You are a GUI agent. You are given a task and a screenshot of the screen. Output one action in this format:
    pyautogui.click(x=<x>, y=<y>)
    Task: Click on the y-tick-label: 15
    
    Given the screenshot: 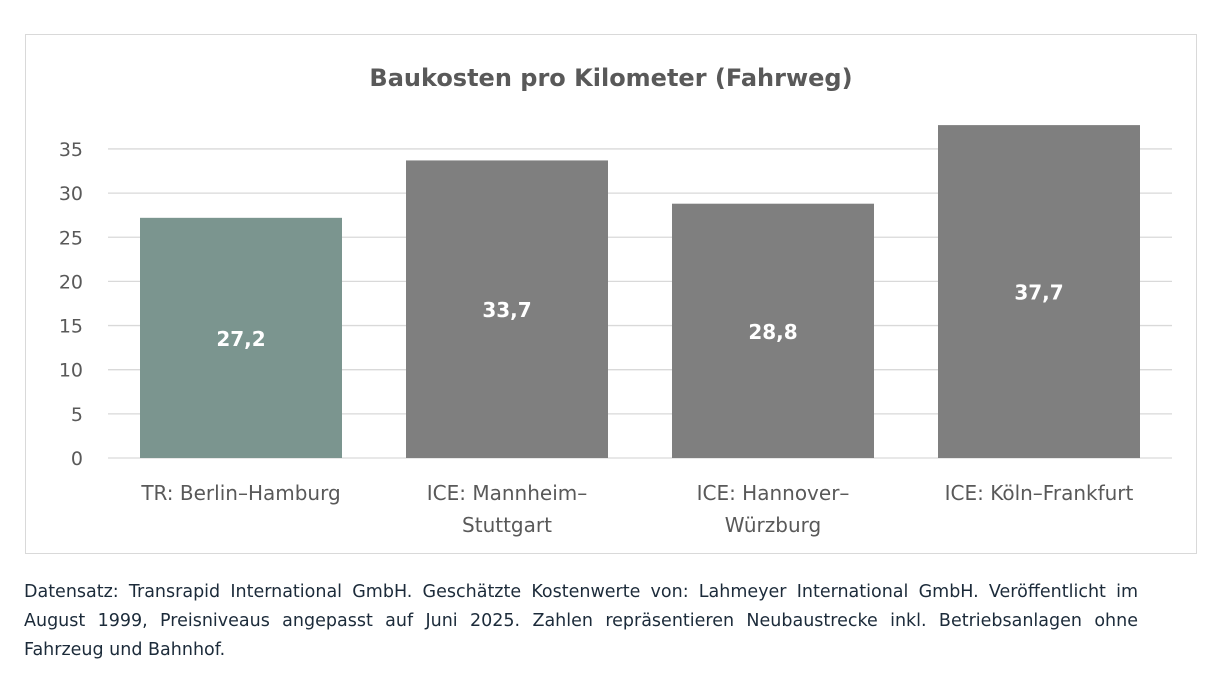 What is the action you would take?
    pyautogui.click(x=71, y=327)
    